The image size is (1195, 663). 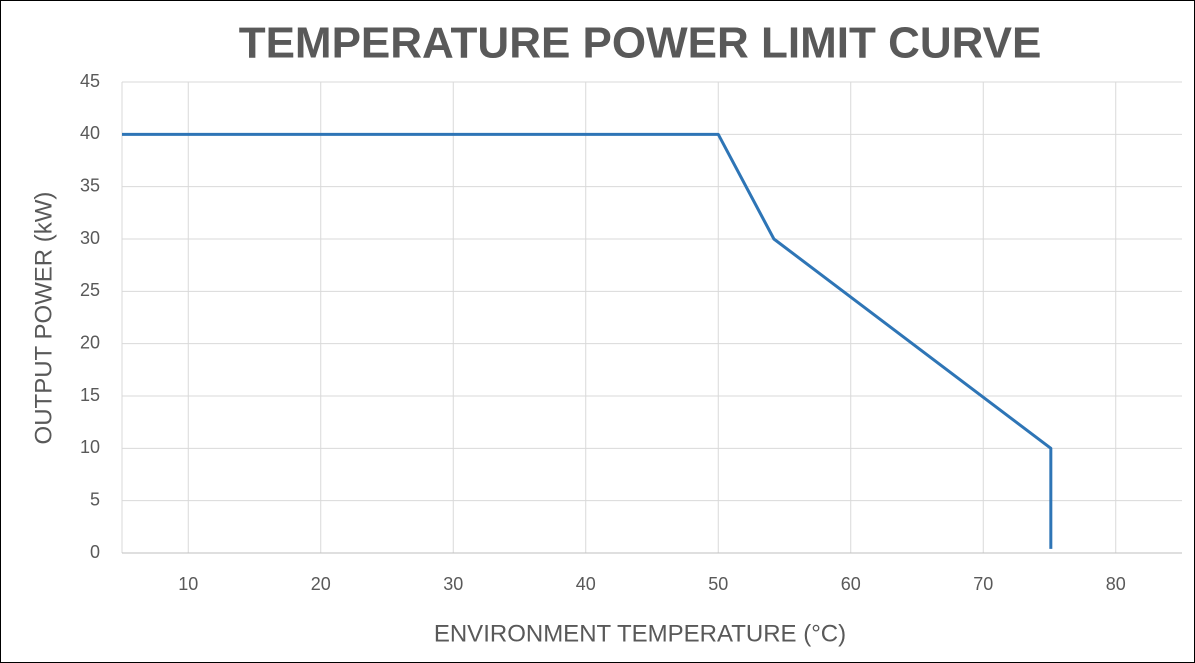 What do you see at coordinates (90, 290) in the screenshot?
I see `y-tick-label: 25` at bounding box center [90, 290].